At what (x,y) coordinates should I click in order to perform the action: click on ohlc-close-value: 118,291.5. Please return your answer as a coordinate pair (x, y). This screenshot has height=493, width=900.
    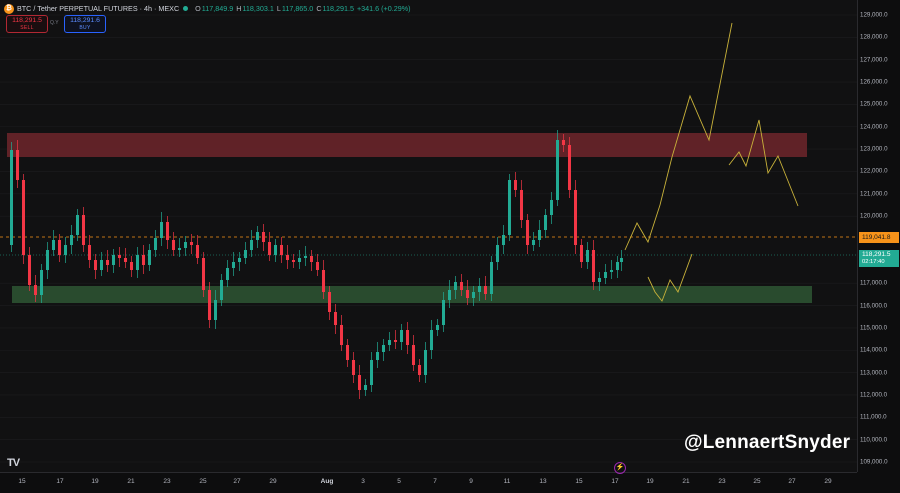
    Looking at the image, I should click on (338, 8).